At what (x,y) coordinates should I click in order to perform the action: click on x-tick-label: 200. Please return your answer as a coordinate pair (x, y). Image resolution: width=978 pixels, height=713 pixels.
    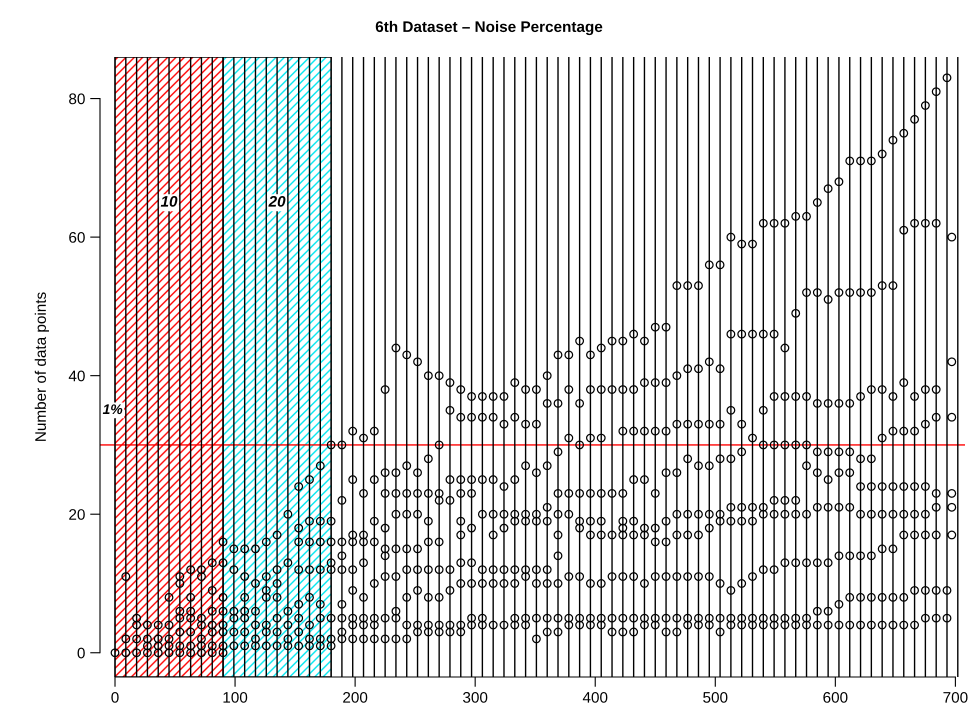
    Looking at the image, I should click on (355, 697).